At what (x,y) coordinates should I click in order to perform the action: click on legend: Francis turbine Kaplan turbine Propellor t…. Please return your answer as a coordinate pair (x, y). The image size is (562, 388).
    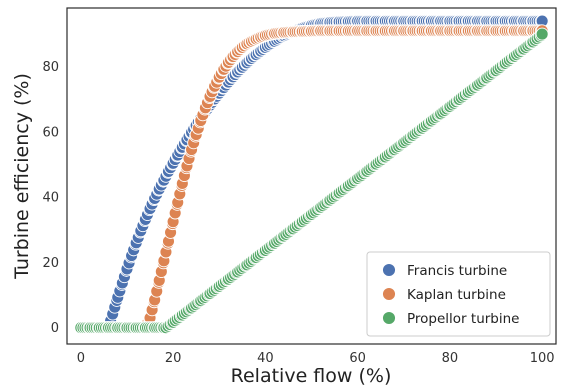
    Looking at the image, I should click on (458, 294).